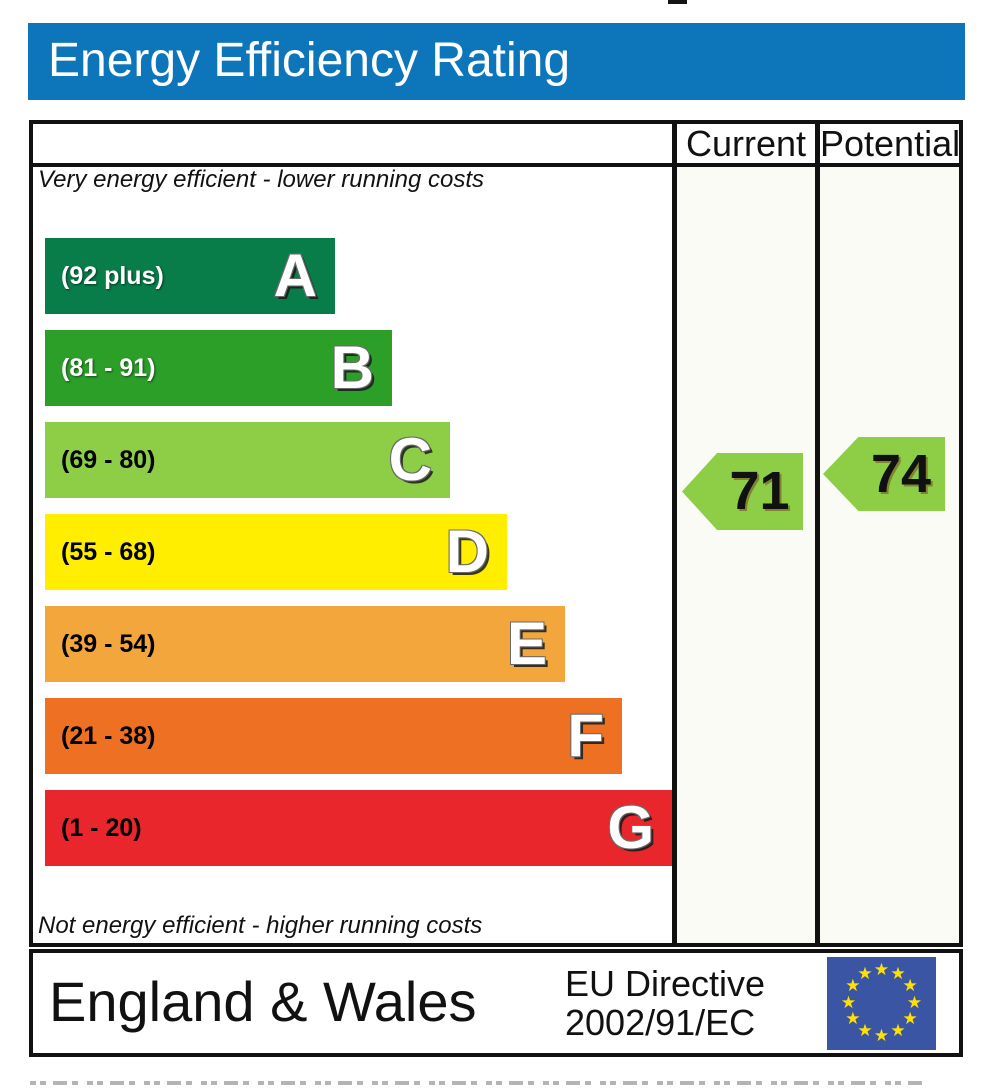  I want to click on rating-band: (81 - 91) B, so click(218, 368).